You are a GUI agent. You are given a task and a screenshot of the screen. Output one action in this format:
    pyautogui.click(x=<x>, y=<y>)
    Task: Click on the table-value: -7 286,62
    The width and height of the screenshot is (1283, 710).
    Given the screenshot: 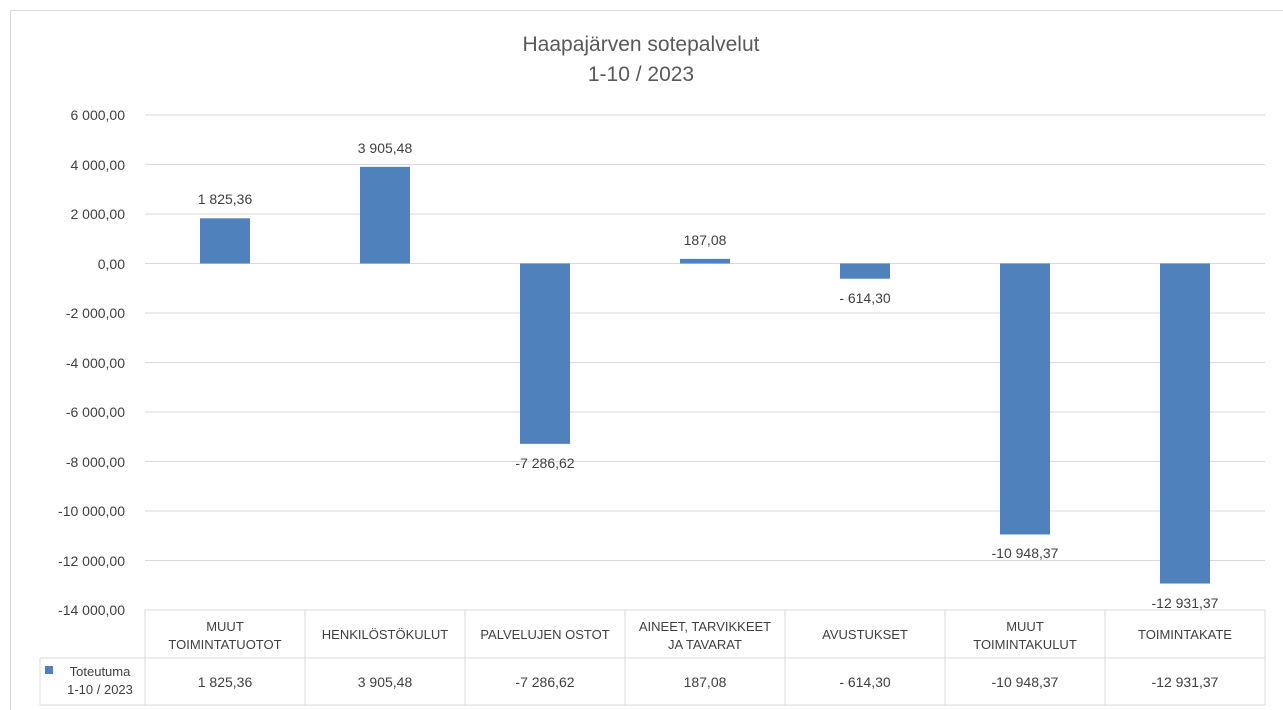 What is the action you would take?
    pyautogui.click(x=545, y=682)
    